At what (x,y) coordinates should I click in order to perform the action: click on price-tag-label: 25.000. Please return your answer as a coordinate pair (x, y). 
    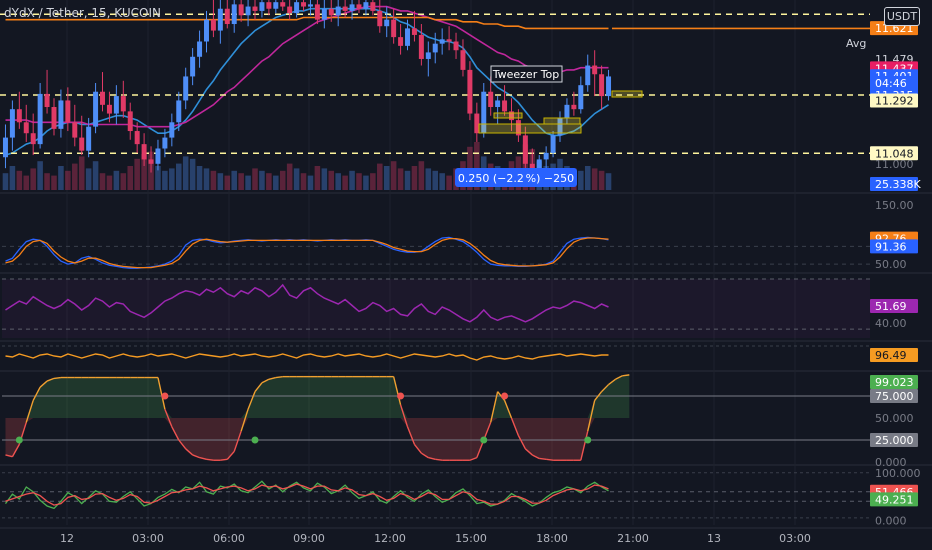
    Looking at the image, I should click on (894, 440).